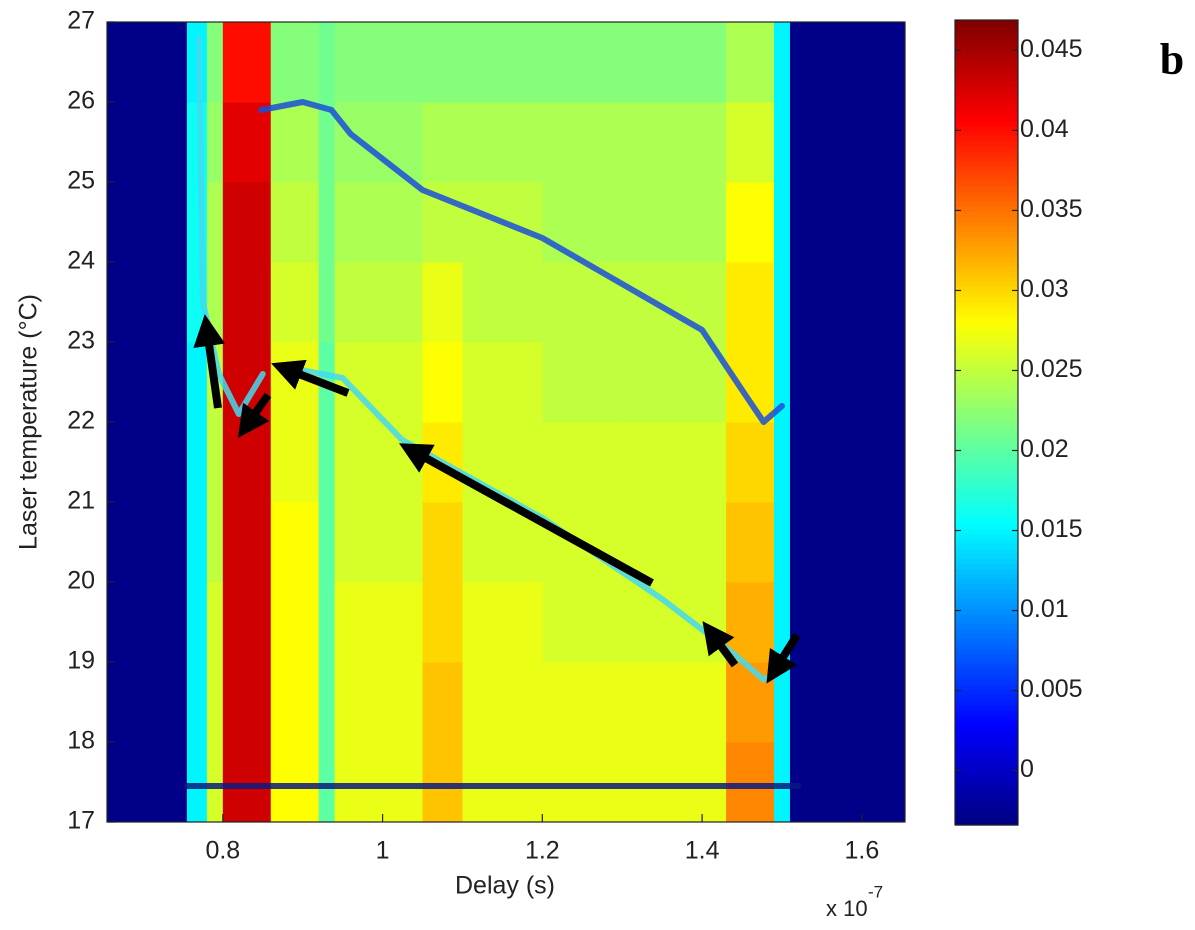 This screenshot has width=1195, height=930. I want to click on x-tick-label: 1.6, so click(861, 851).